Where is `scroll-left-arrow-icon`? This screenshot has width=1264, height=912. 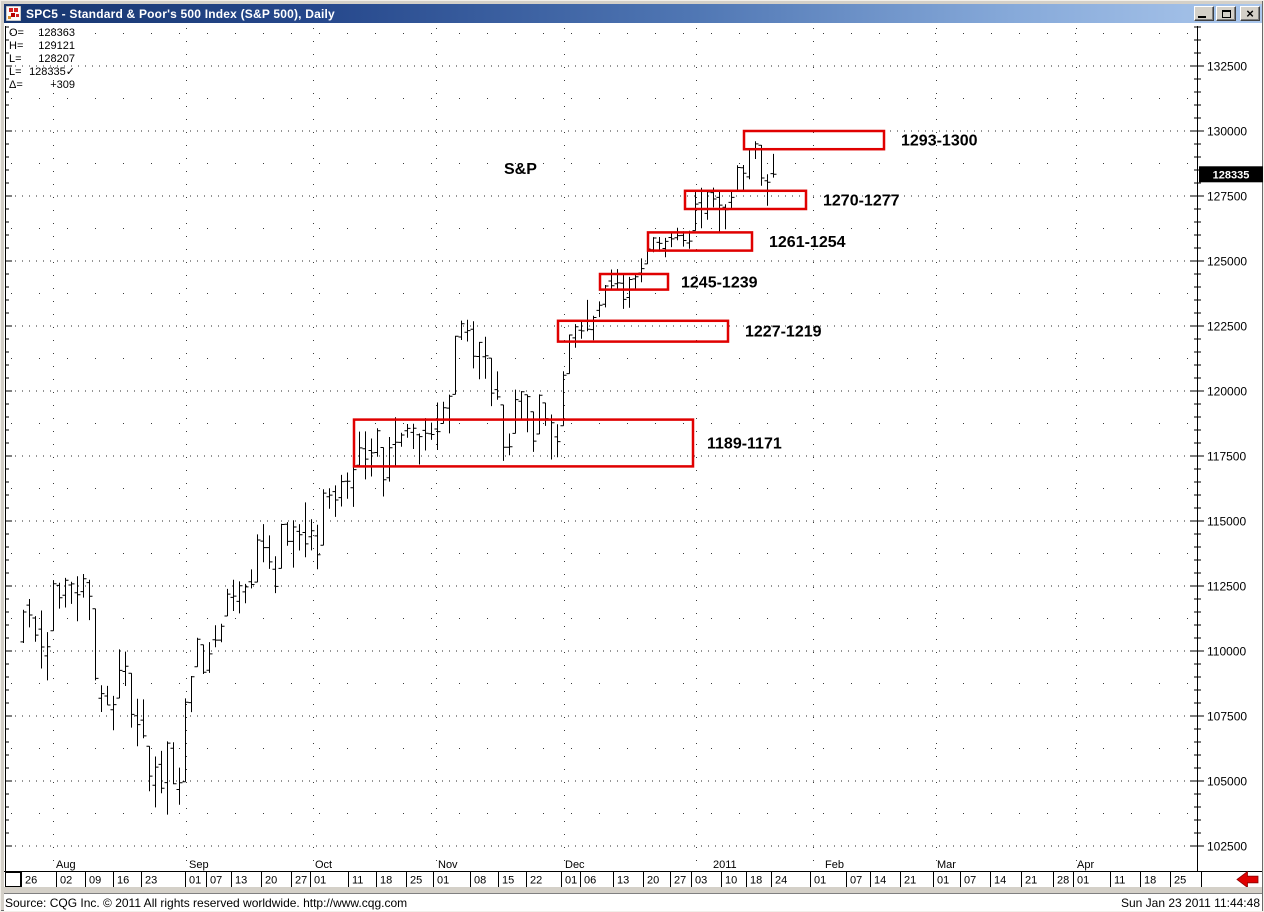 scroll-left-arrow-icon is located at coordinates (1247, 879).